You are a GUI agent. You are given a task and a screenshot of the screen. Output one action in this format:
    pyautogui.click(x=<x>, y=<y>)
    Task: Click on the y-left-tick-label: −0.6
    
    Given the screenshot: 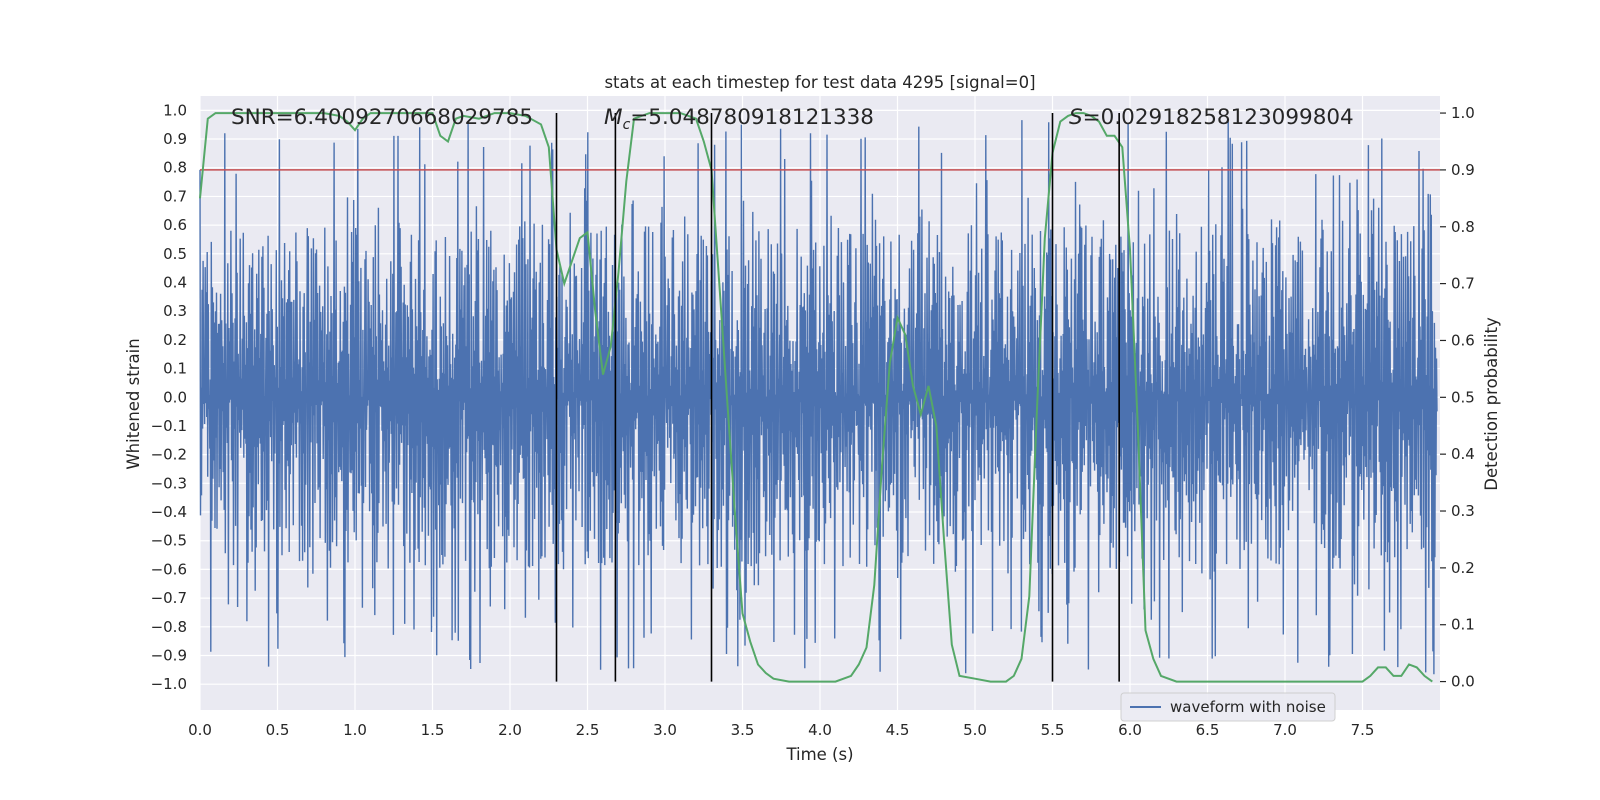 What is the action you would take?
    pyautogui.click(x=169, y=569)
    